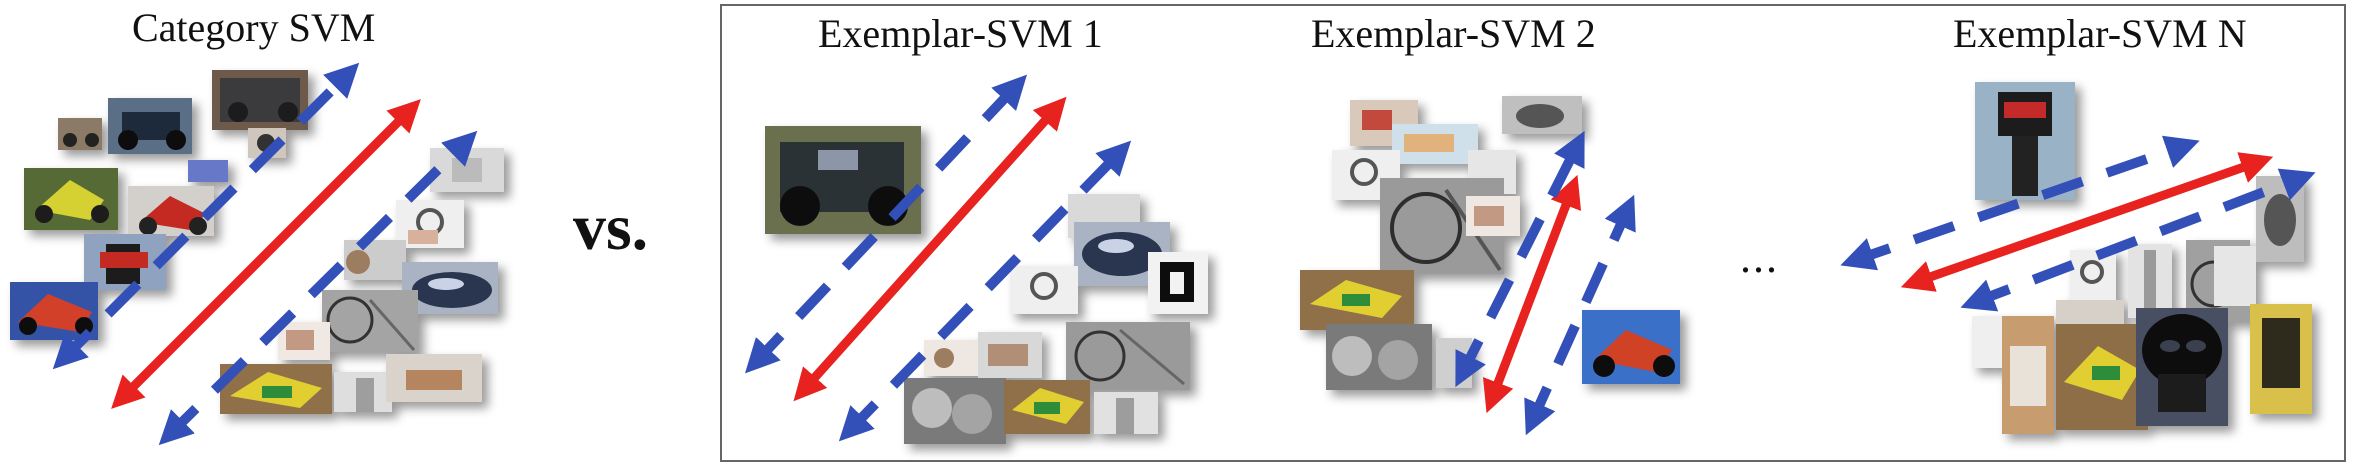  What do you see at coordinates (467, 170) in the screenshot?
I see `thumbnail-scene-icon` at bounding box center [467, 170].